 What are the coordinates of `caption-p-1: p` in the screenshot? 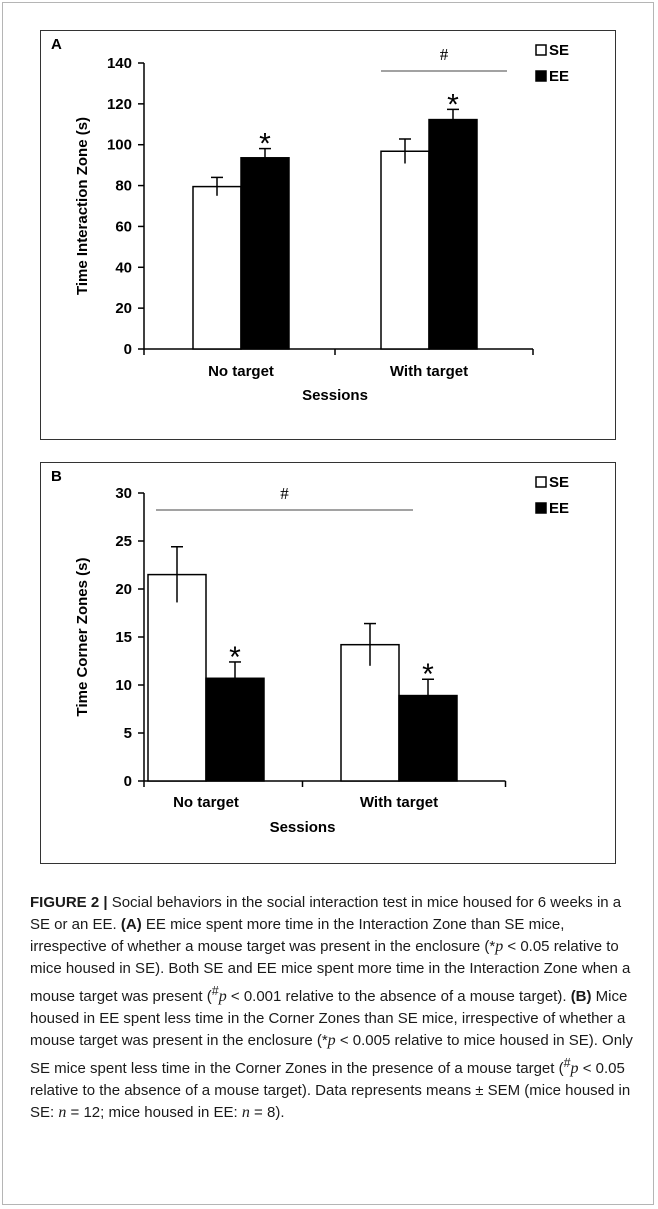 It's located at (499, 946).